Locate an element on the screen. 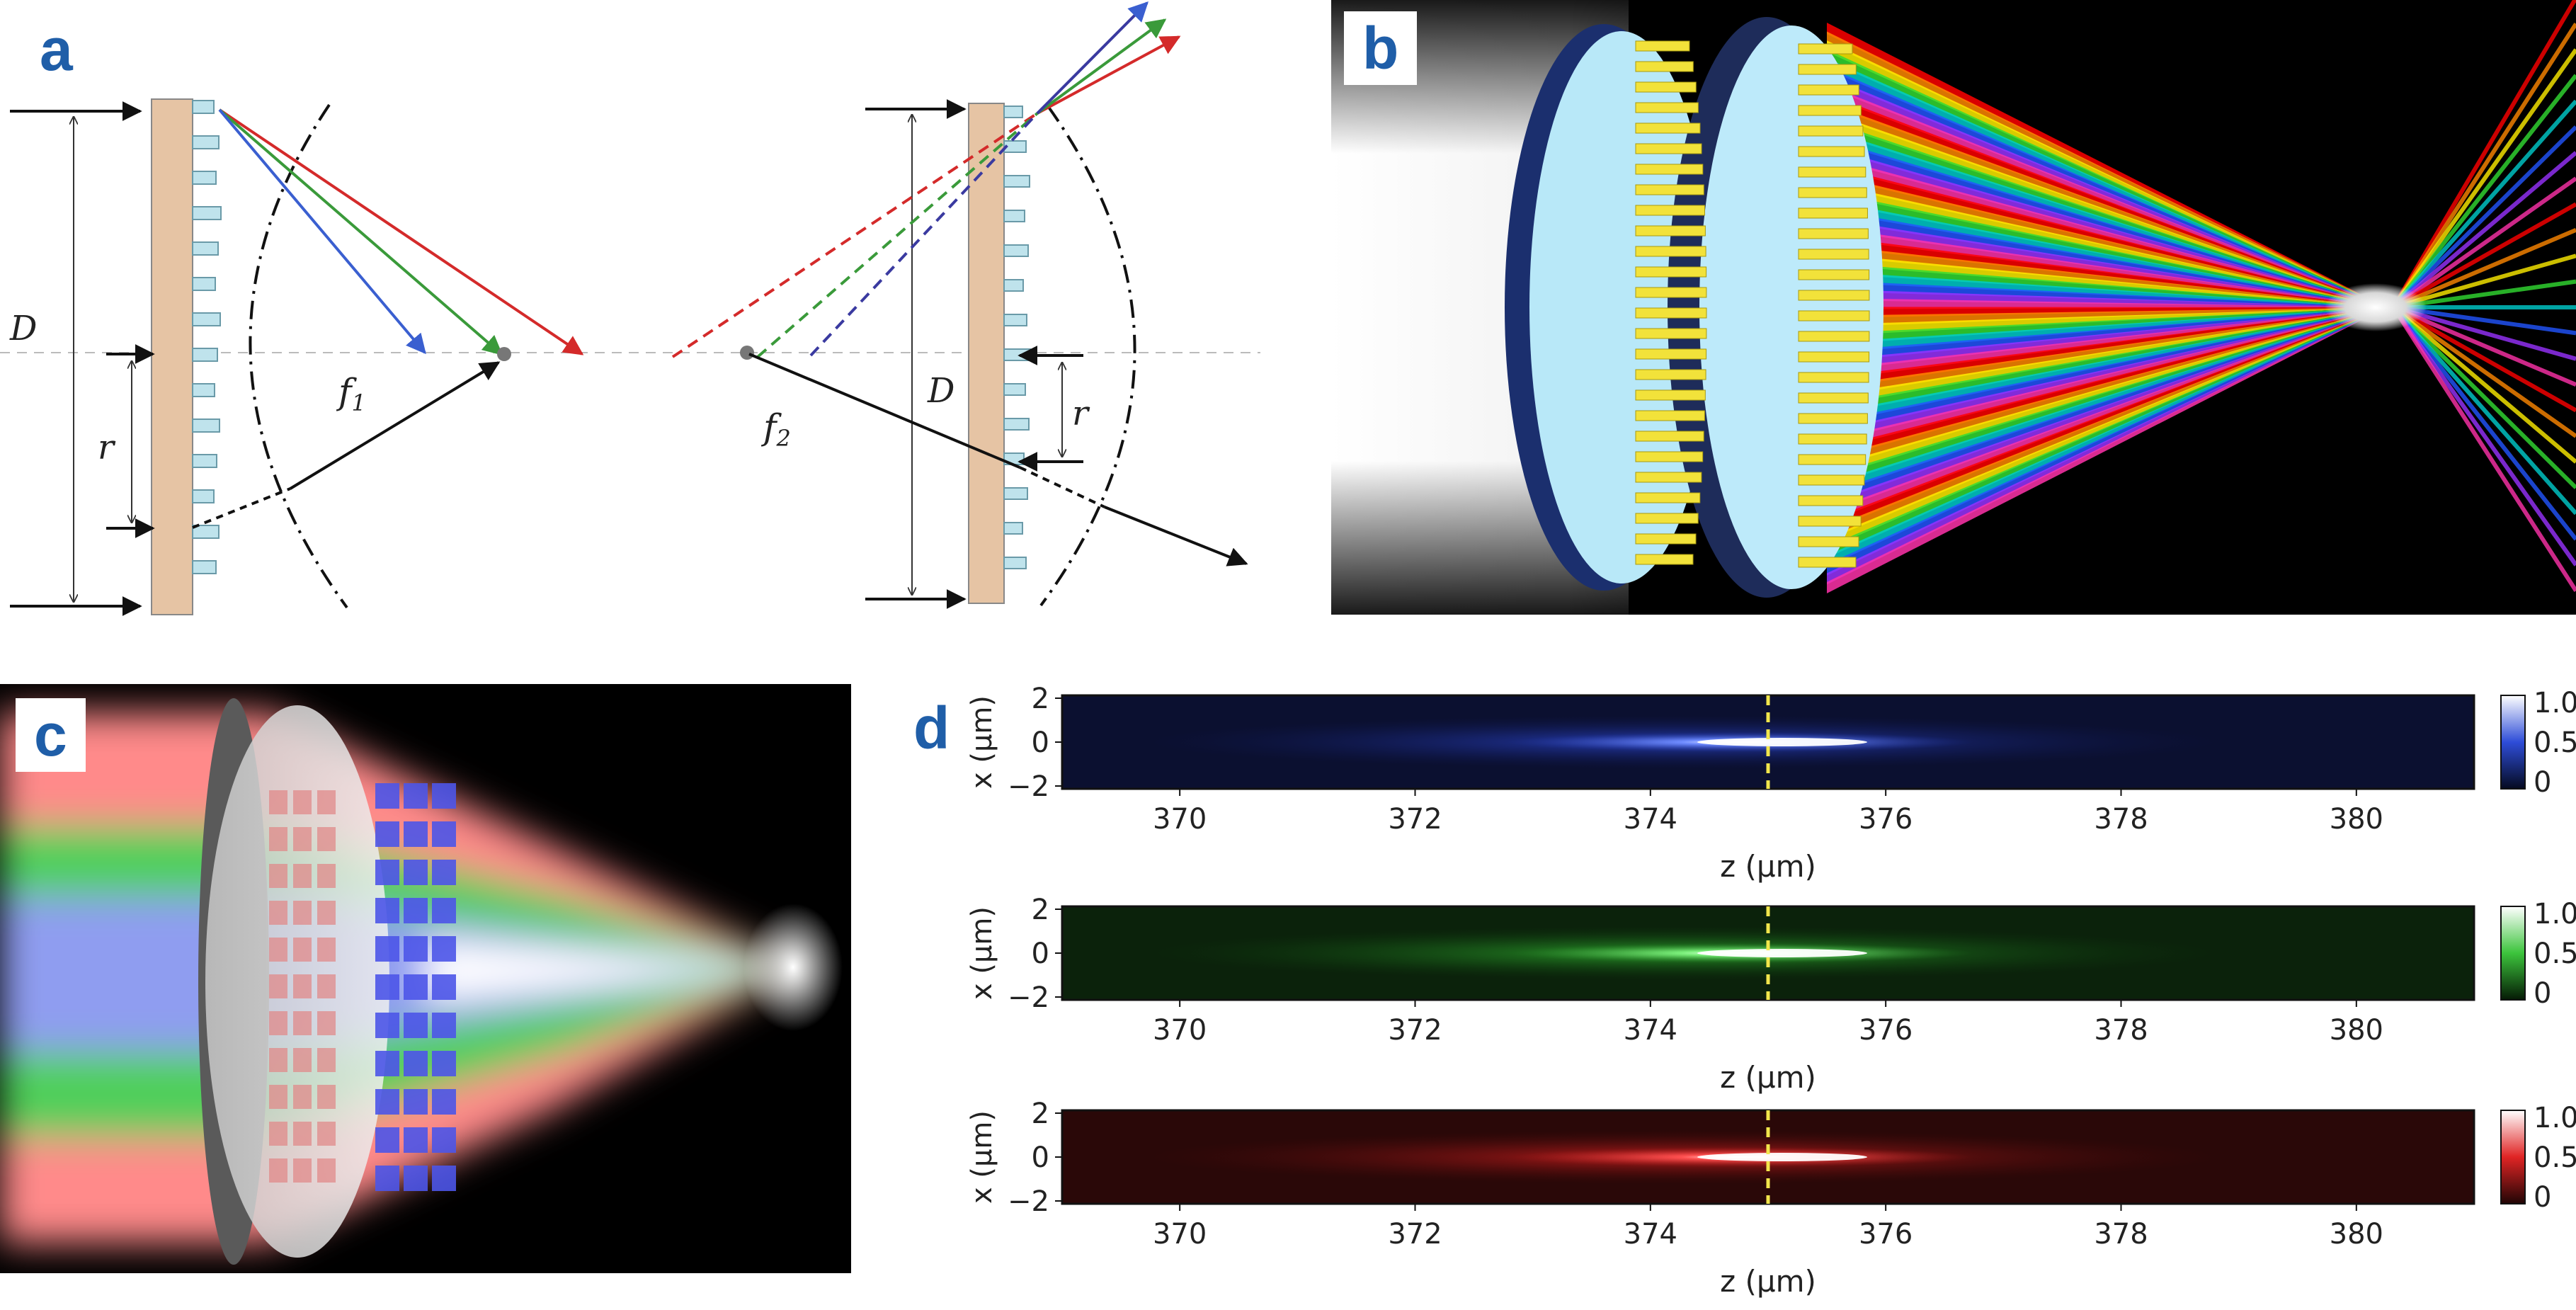 Image resolution: width=2576 pixels, height=1310 pixels. y-axis-label: x (μm) is located at coordinates (982, 1157).